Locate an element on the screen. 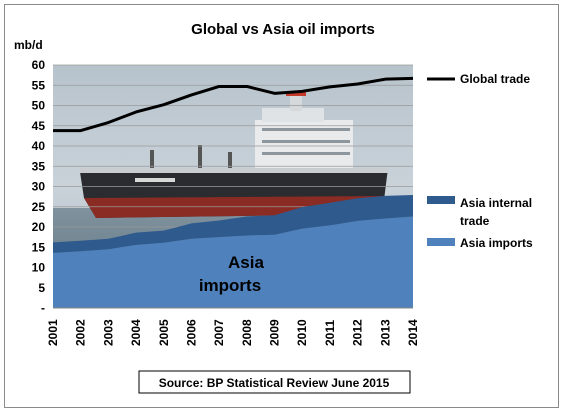 The image size is (566, 415). legend-label-asia-imports: Asia imports is located at coordinates (496, 243).